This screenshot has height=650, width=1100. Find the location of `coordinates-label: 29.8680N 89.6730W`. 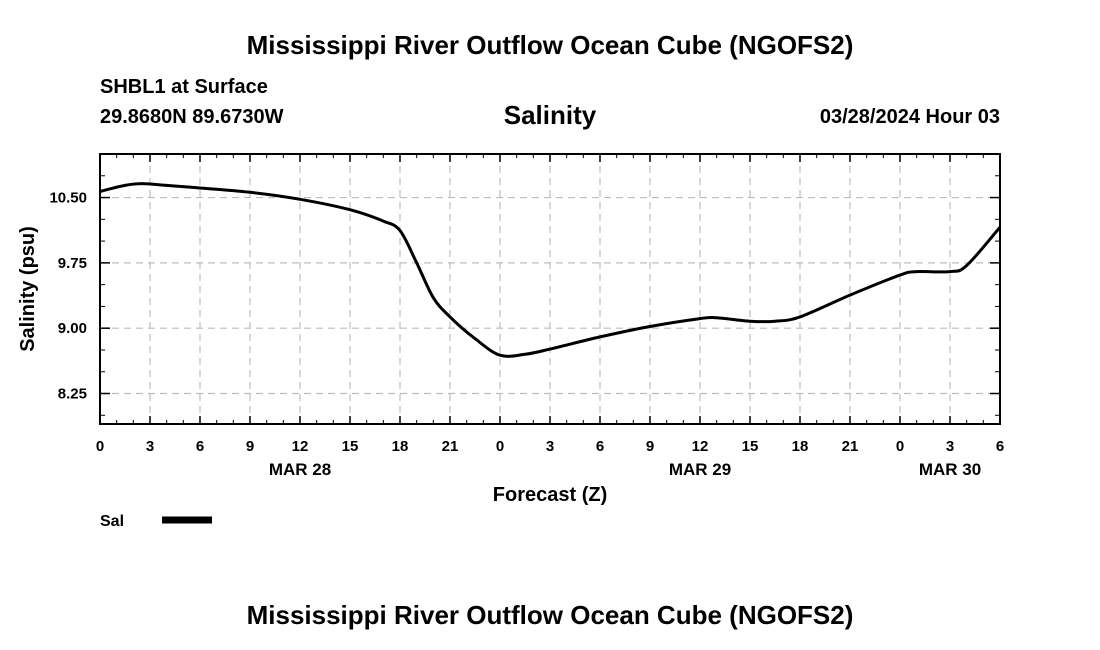

coordinates-label: 29.8680N 89.6730W is located at coordinates (192, 117).